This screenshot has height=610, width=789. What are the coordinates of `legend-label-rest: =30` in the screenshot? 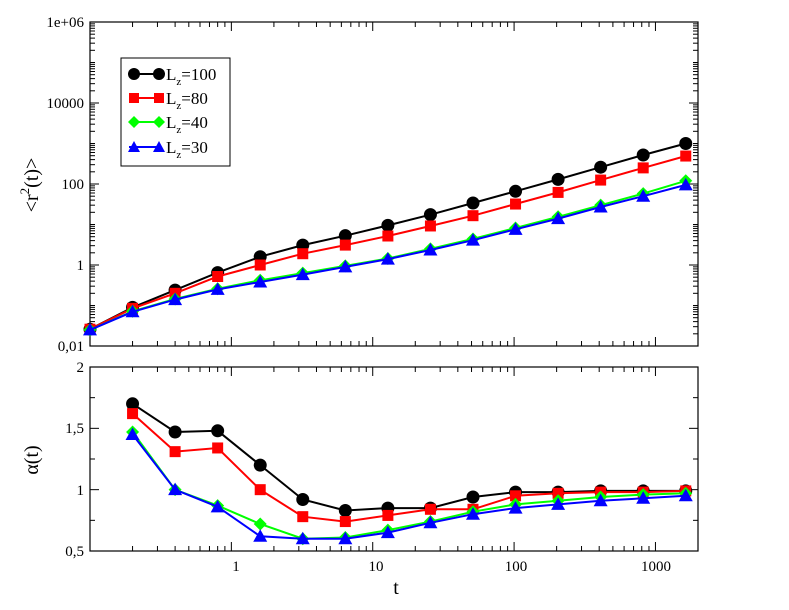 It's located at (194, 147).